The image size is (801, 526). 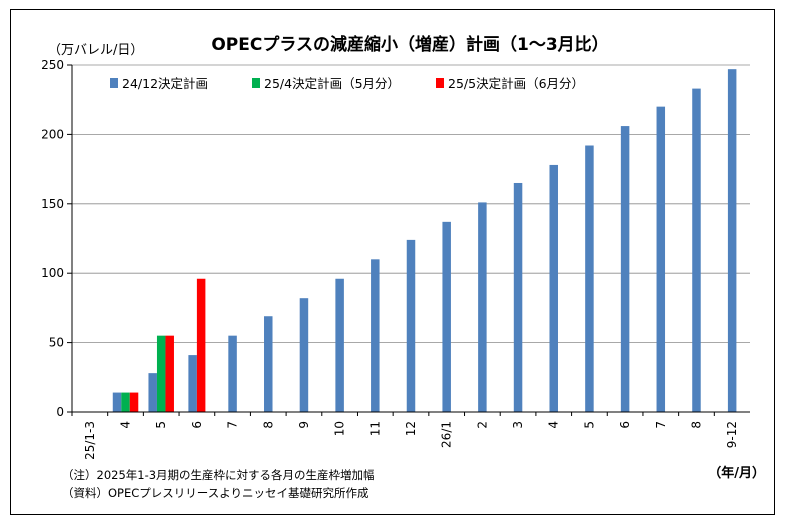 I want to click on x-tick-labels: 25/1-3 4 5 6 7 8 9 10 11 12 26/1 2 3 4 5 6 7 8 9-12, so click(x=411, y=440).